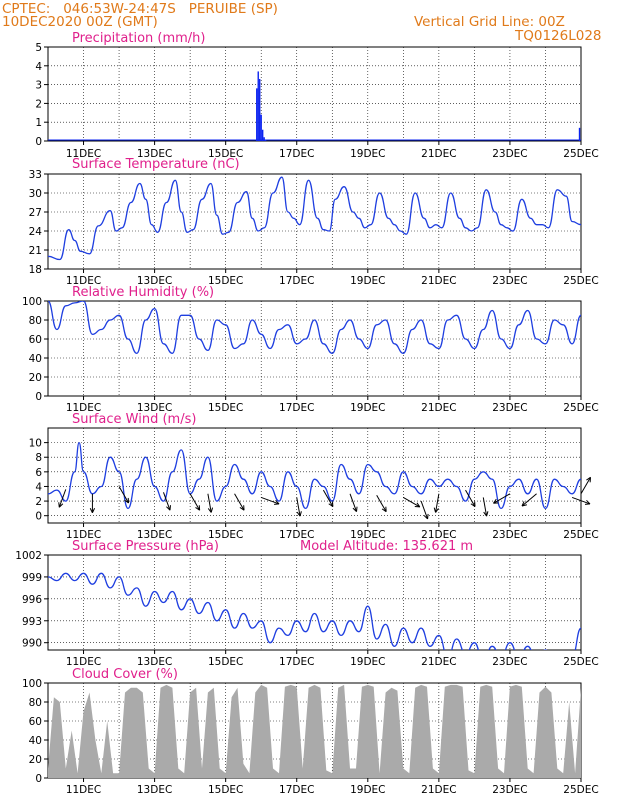 The image size is (618, 800). Describe the element at coordinates (225, 408) in the screenshot. I see `rh-xtick-label: 15DEC` at that location.